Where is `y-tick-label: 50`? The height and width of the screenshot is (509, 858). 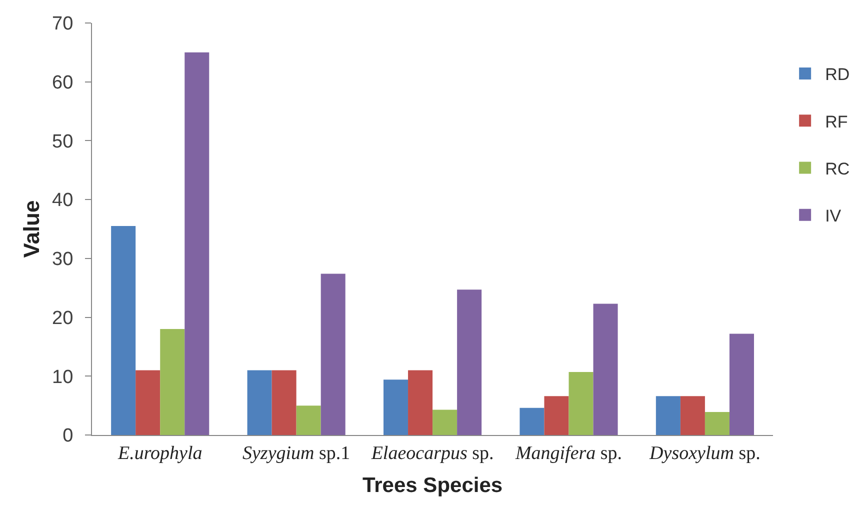 y-tick-label: 50 is located at coordinates (63, 141).